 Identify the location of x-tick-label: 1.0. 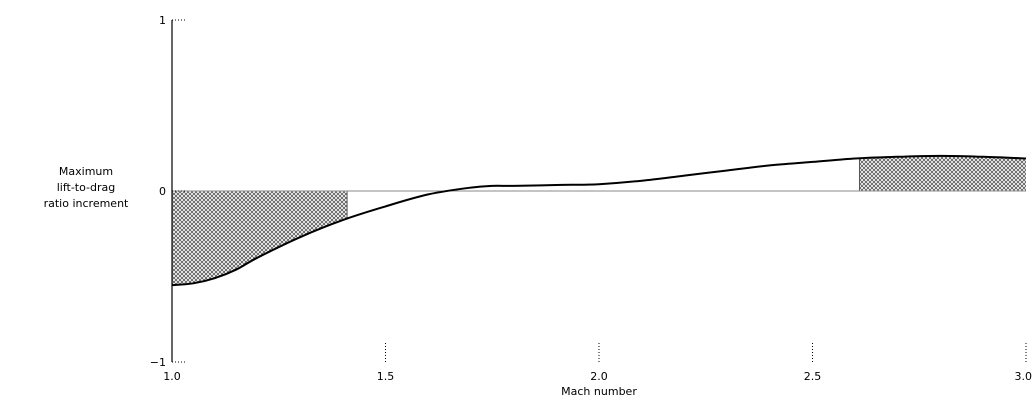
(172, 376).